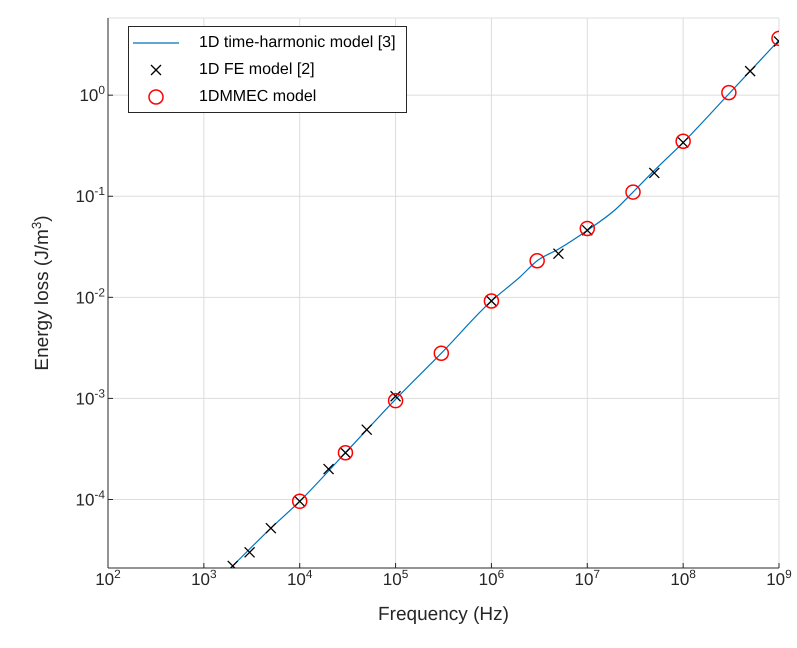  I want to click on x-tick-label: 10$^{8}$, so click(683, 578).